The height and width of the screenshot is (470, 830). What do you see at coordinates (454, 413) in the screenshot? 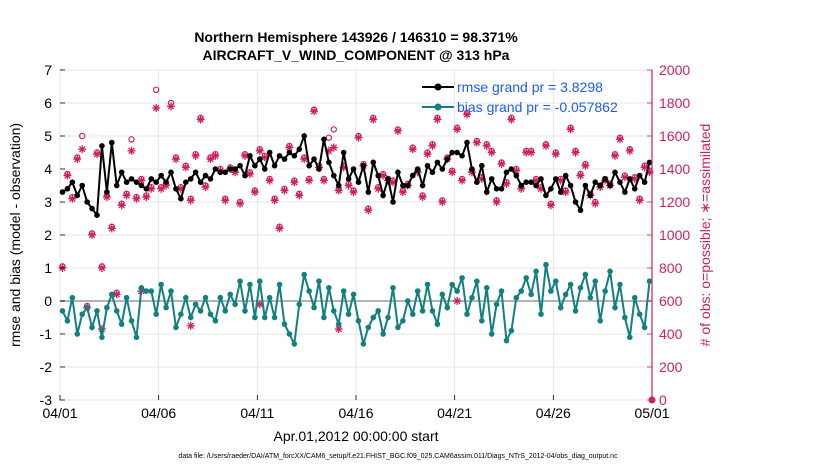
I see `x-tick-label: 04/21` at bounding box center [454, 413].